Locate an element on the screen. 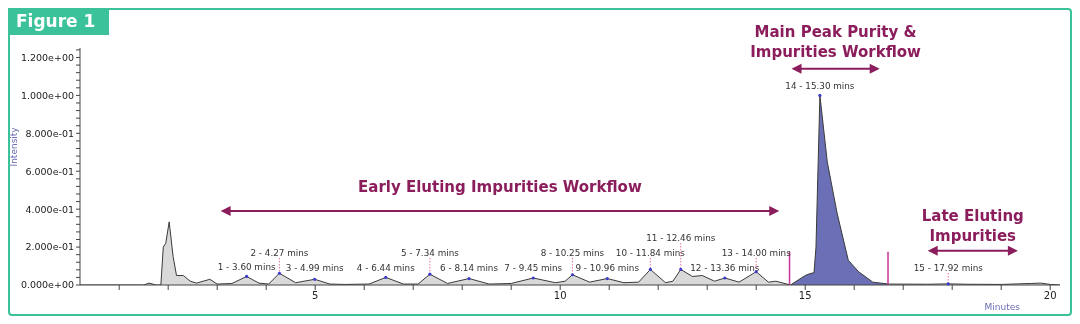  y-tick-label: 6.000e-01 is located at coordinates (49, 171).